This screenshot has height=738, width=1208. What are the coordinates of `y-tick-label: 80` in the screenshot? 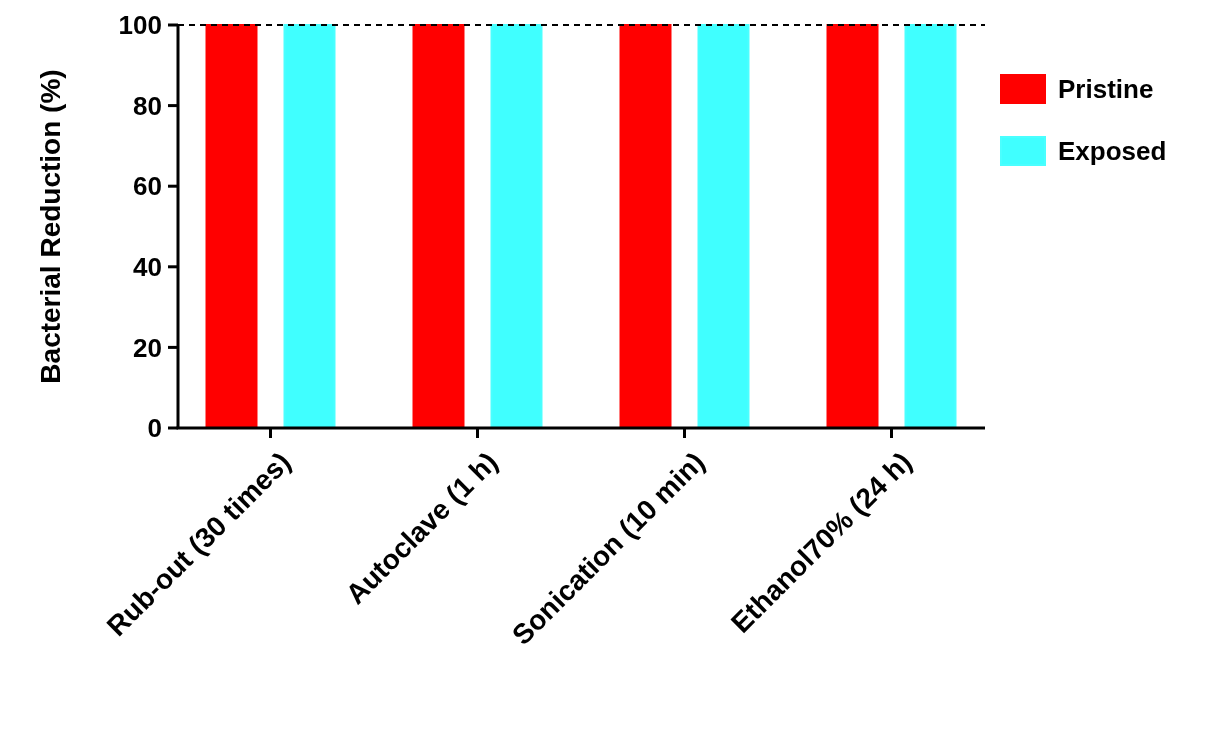 It's located at (147, 105).